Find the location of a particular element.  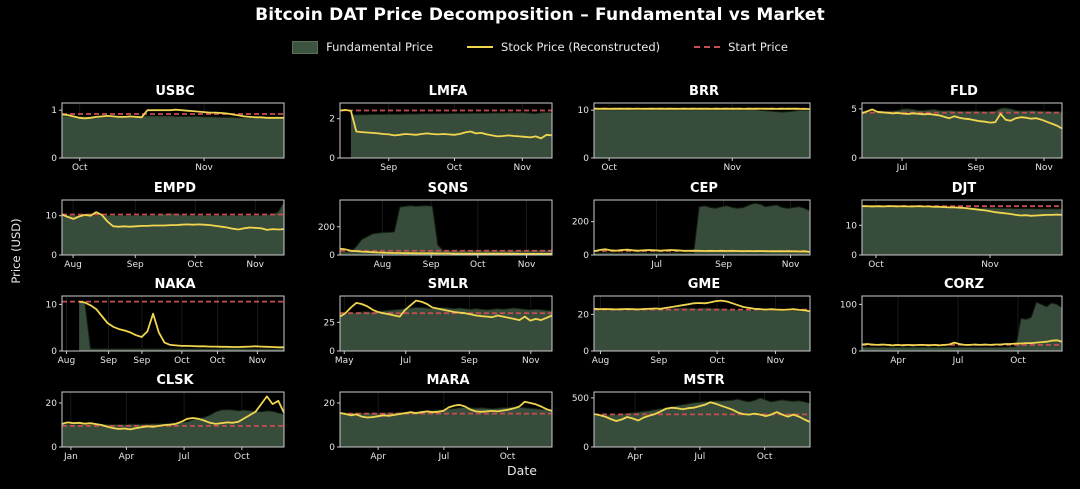

subplot-title: SQNS is located at coordinates (448, 188).